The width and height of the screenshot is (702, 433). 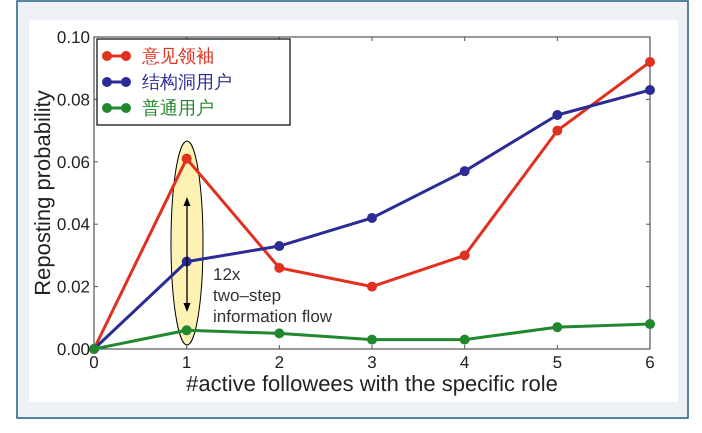 What do you see at coordinates (187, 82) in the screenshot?
I see `legend-label: 结构洞用户` at bounding box center [187, 82].